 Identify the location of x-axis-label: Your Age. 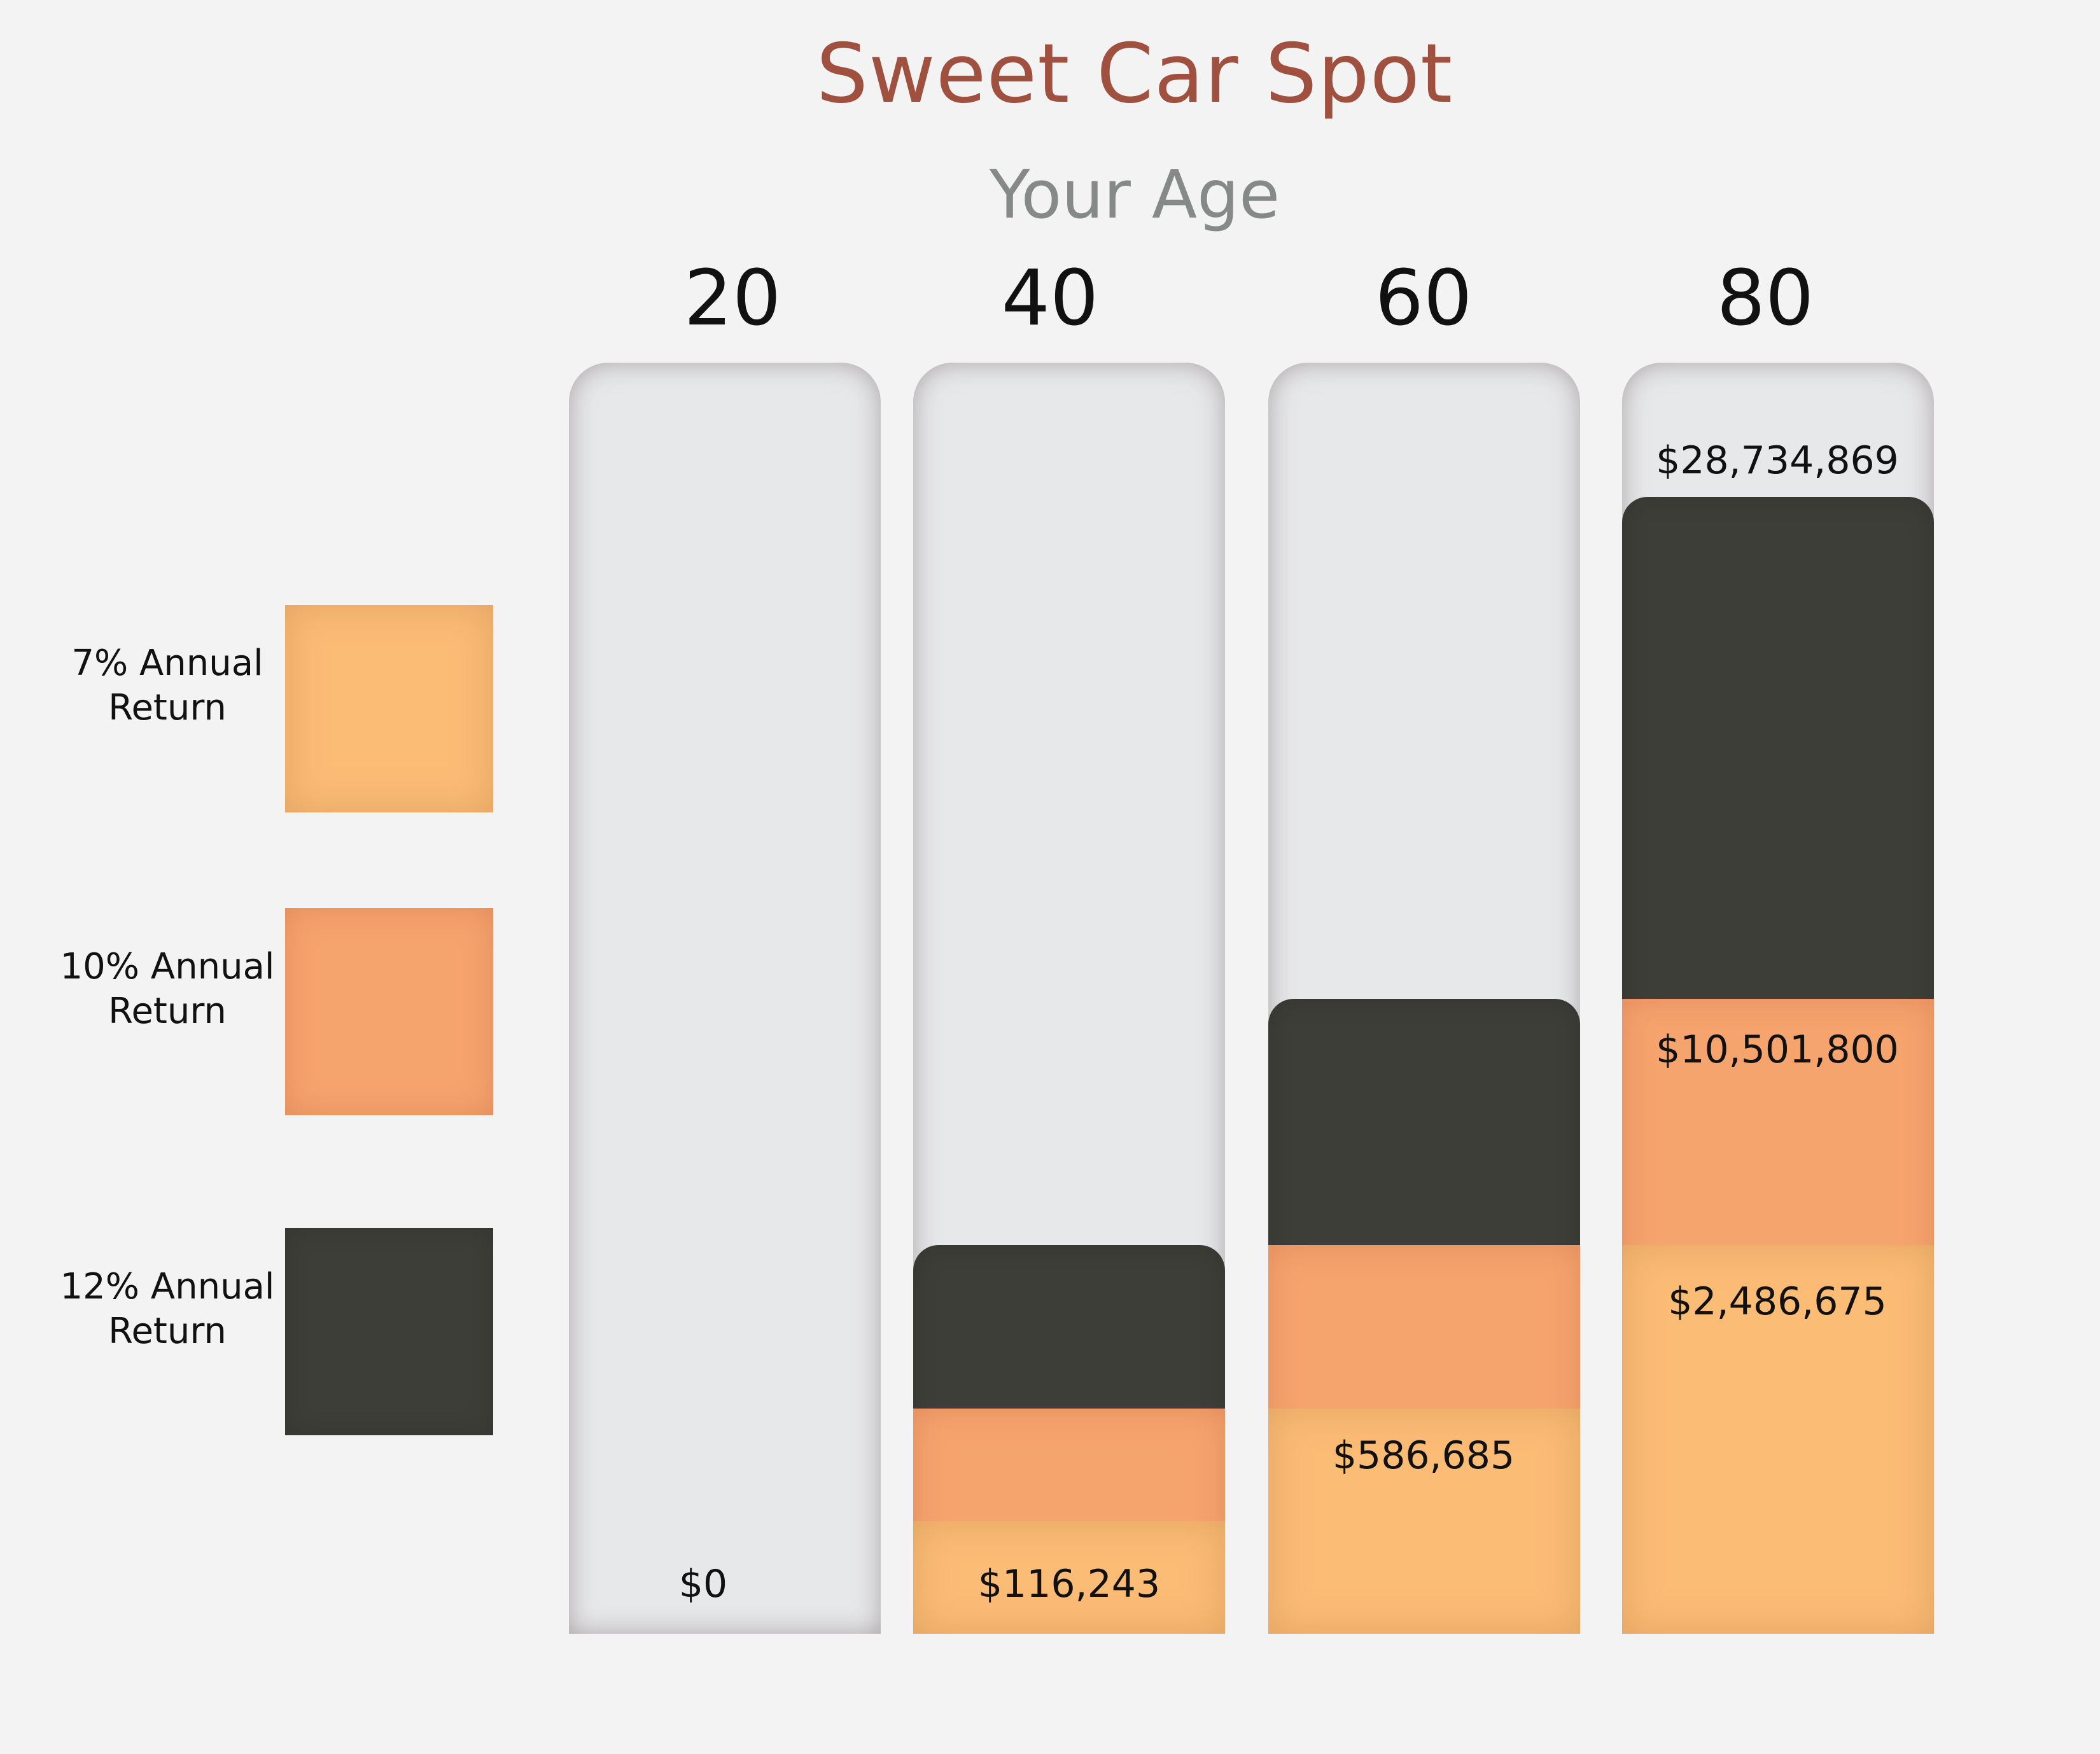
(1134, 195).